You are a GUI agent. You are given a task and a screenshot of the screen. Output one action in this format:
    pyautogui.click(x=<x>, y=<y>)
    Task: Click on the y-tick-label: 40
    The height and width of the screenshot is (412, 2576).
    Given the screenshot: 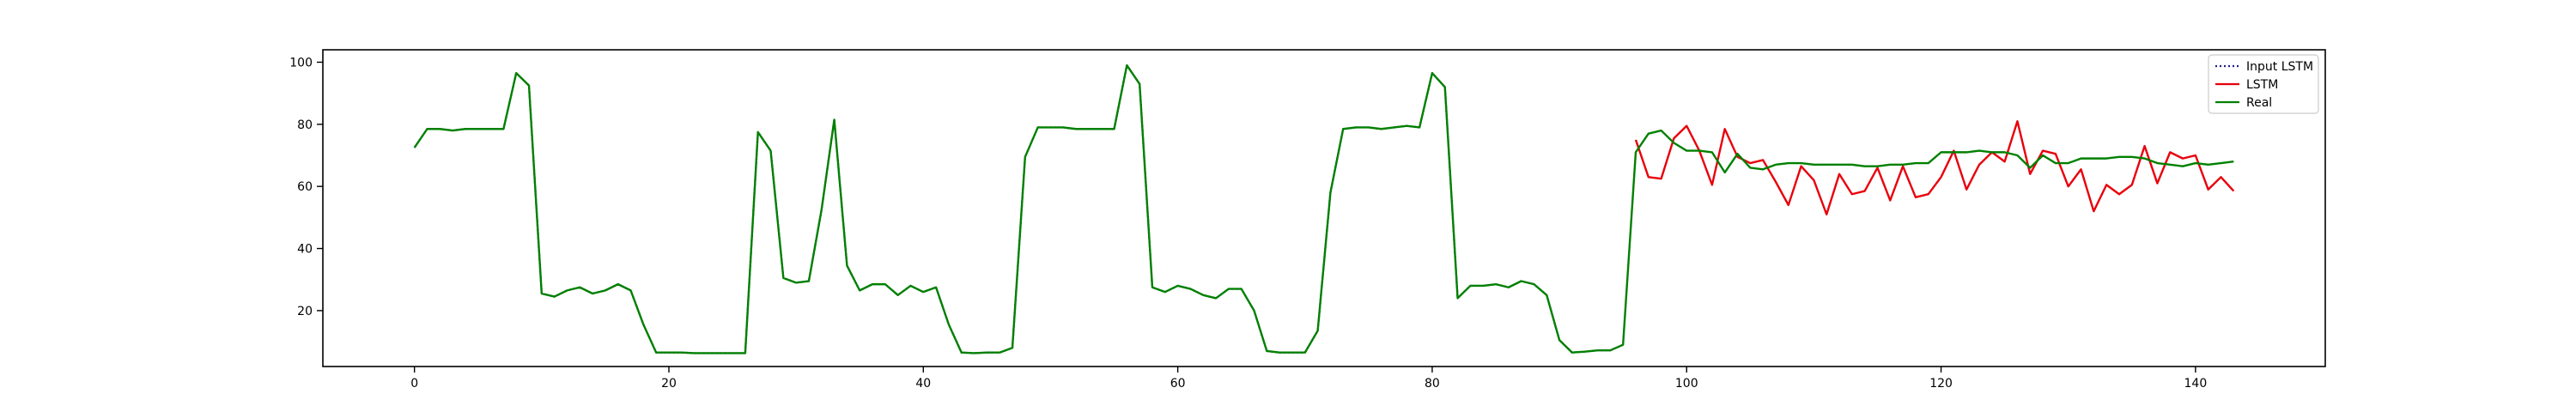 What is the action you would take?
    pyautogui.click(x=305, y=250)
    